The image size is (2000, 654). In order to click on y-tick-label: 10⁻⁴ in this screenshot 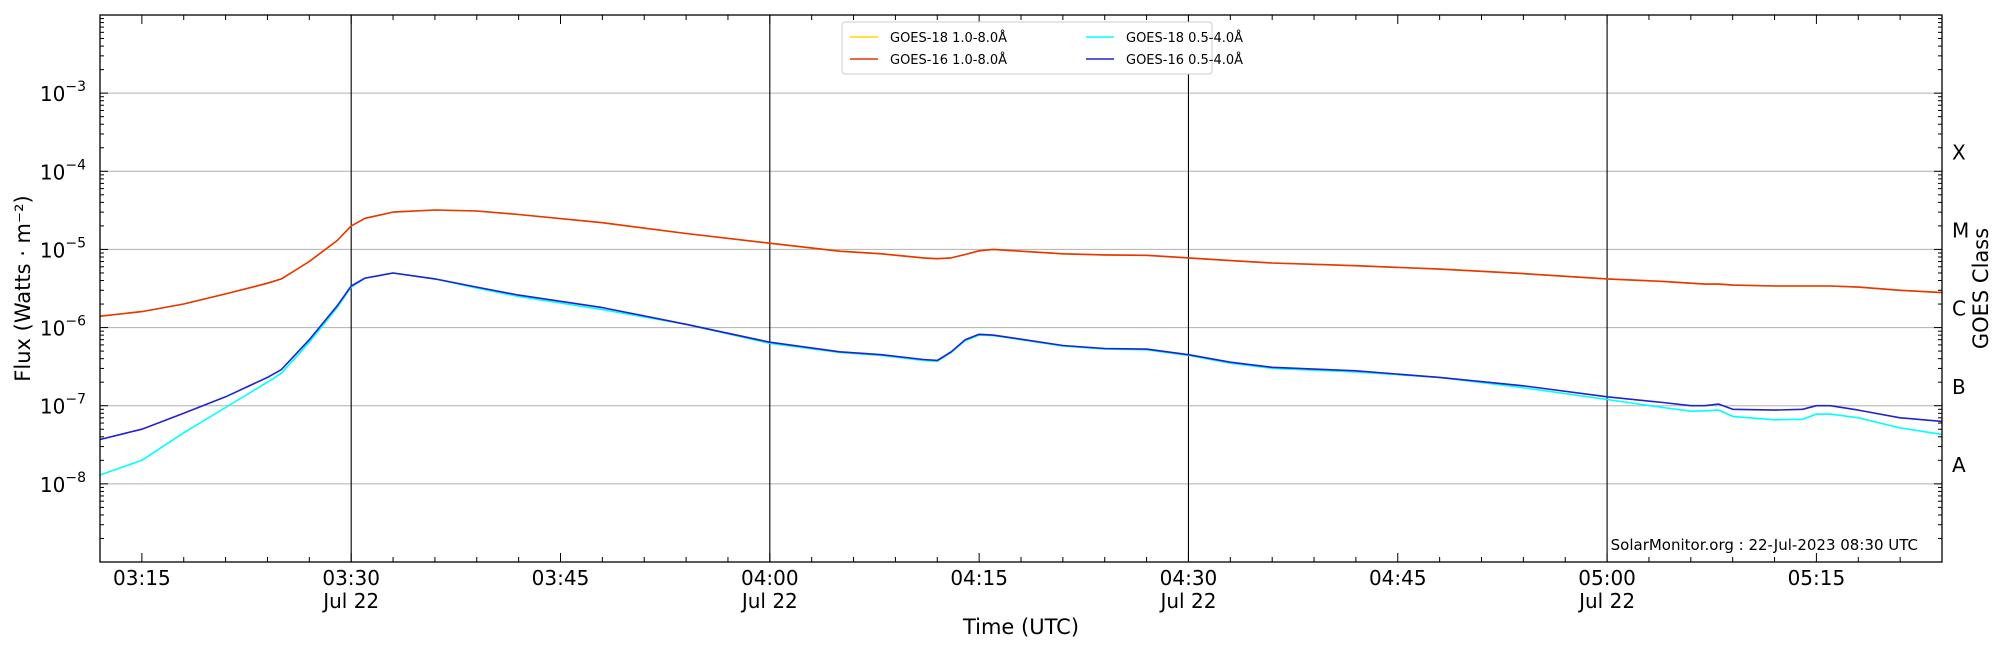, I will do `click(63, 170)`.